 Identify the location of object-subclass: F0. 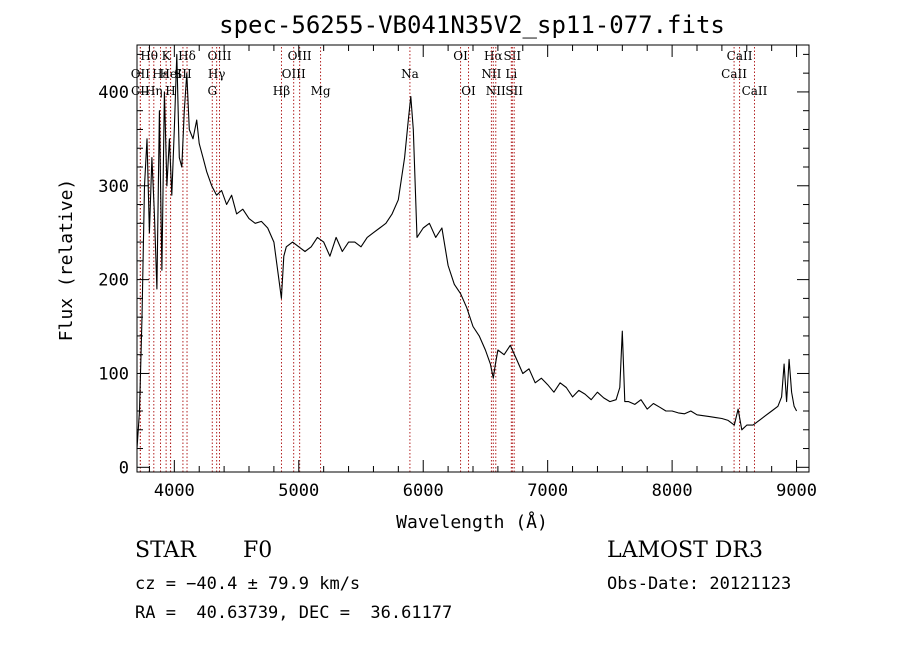
(258, 550).